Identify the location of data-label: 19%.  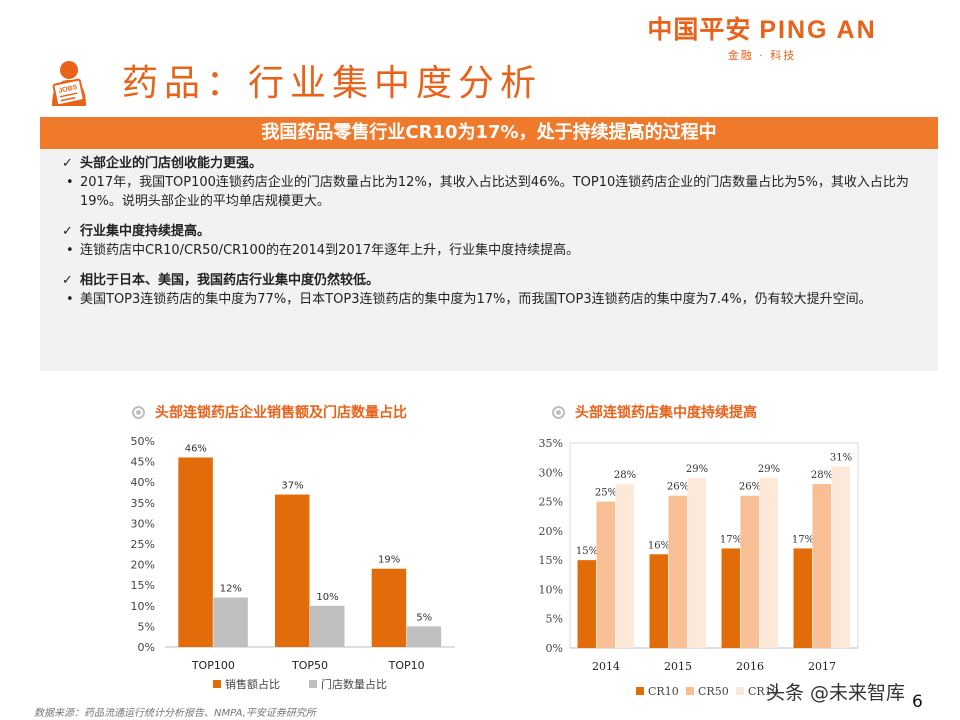
(389, 560).